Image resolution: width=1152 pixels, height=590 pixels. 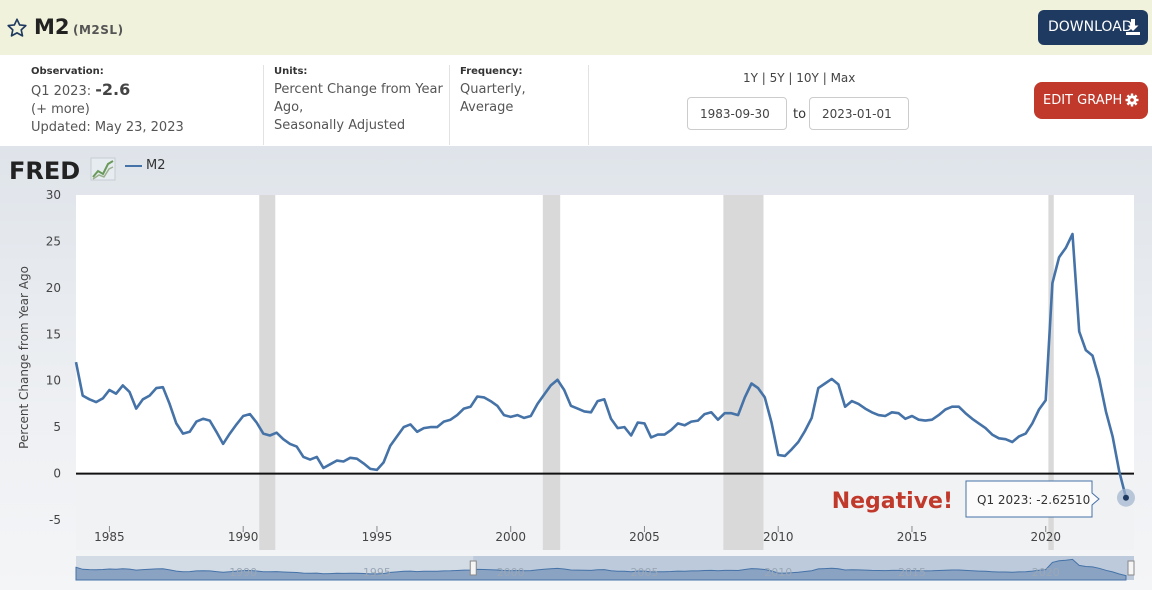 What do you see at coordinates (98, 30) in the screenshot?
I see `series-id: (M2SL)` at bounding box center [98, 30].